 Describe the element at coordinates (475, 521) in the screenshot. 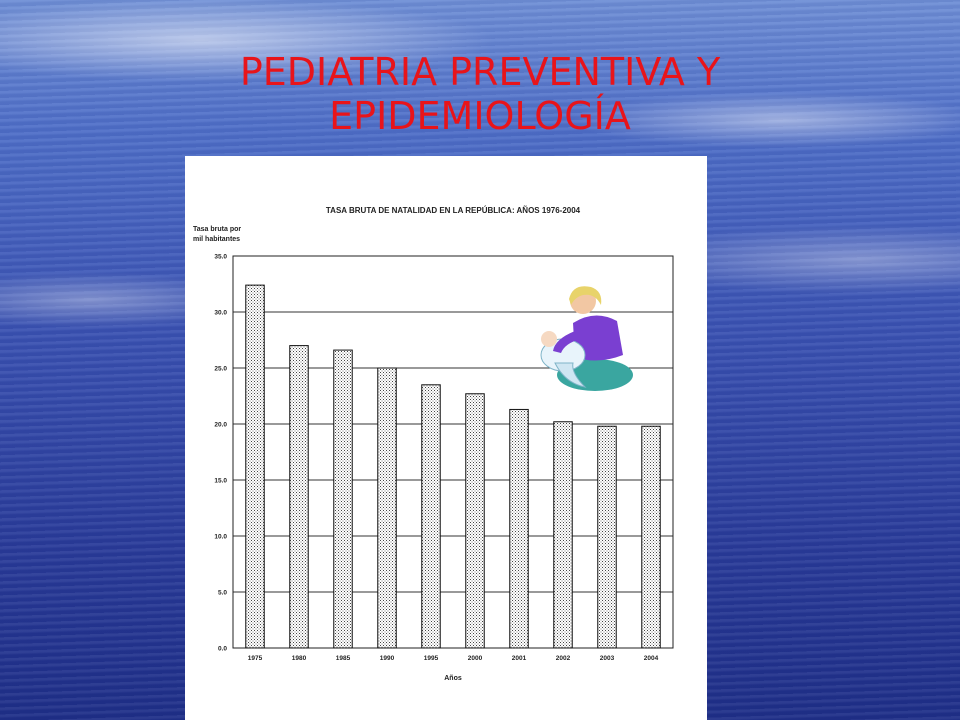

I see `bar-2000` at that location.